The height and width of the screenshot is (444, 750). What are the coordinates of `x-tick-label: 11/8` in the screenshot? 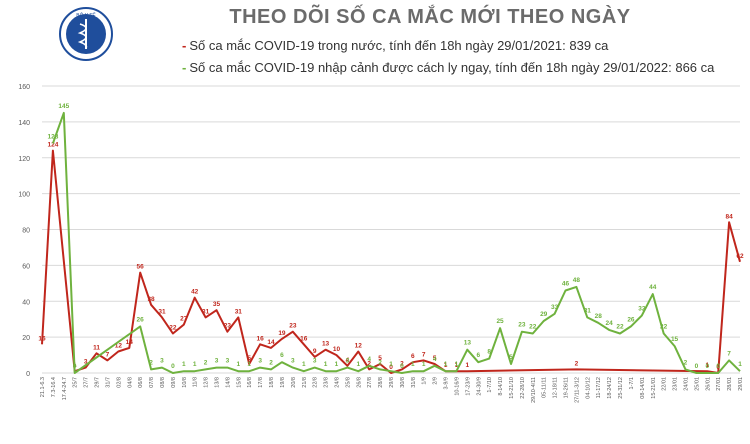 It's located at (196, 382).